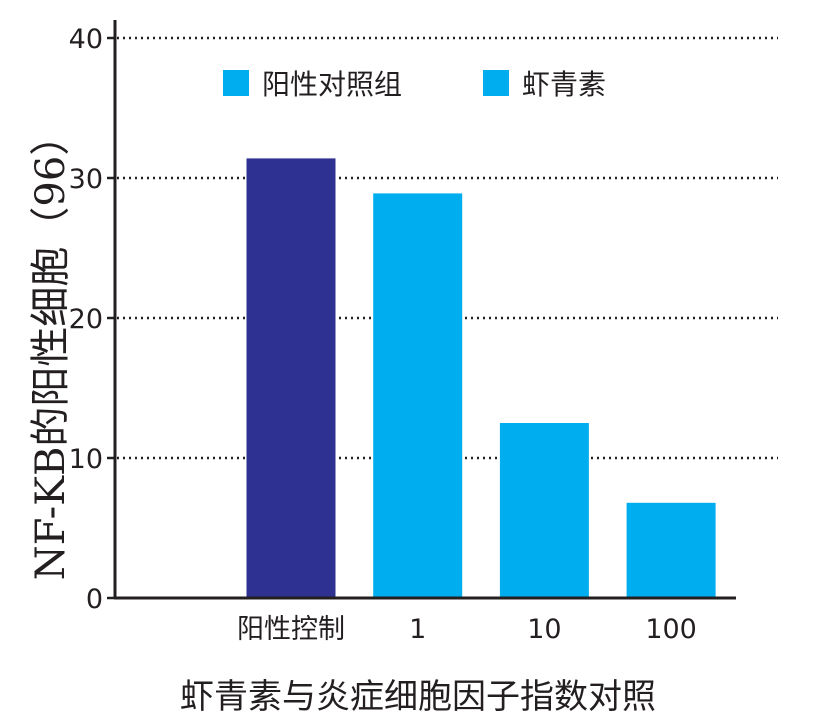 The width and height of the screenshot is (815, 724). I want to click on y-tick-labels: 0 10 20 30 40, so click(92, 319).